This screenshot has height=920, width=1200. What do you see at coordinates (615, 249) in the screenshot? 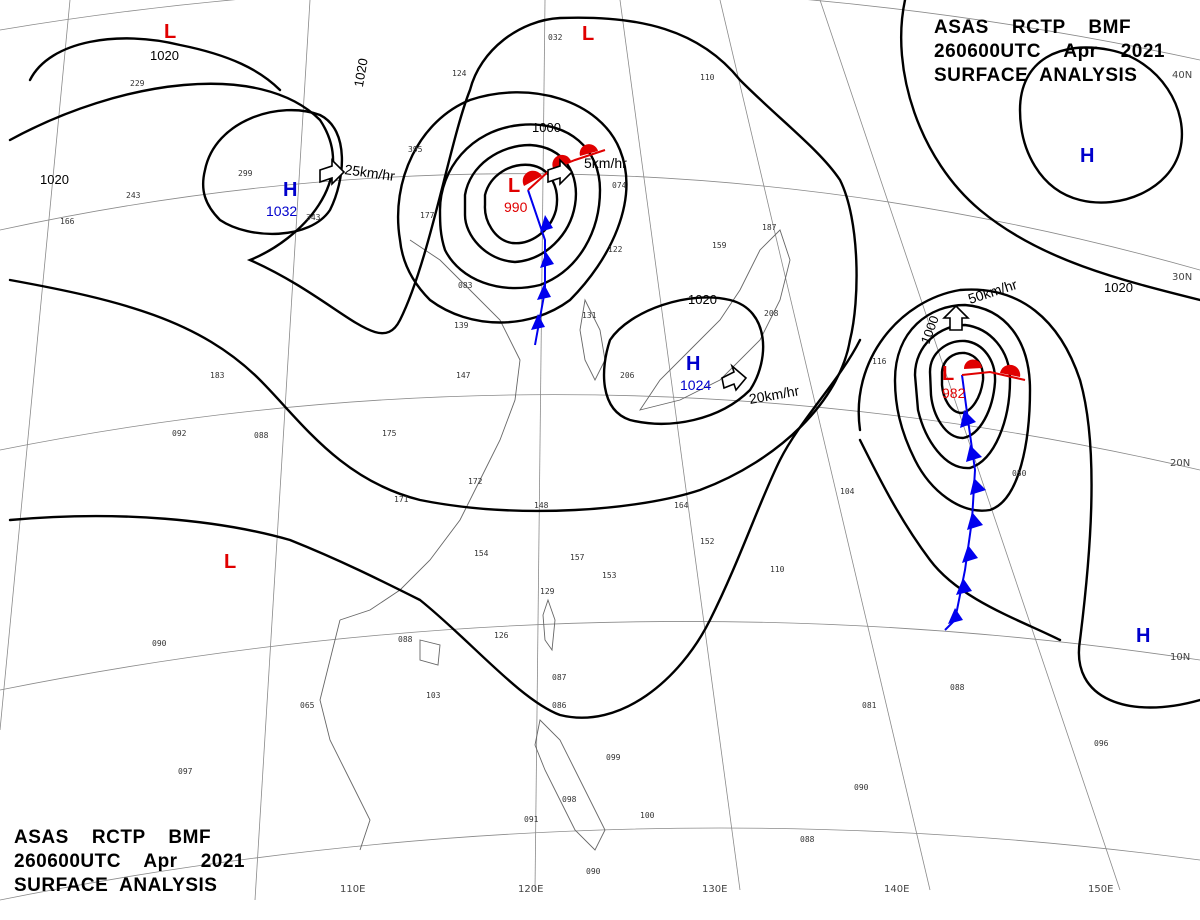
I see `station-pressure: 122` at bounding box center [615, 249].